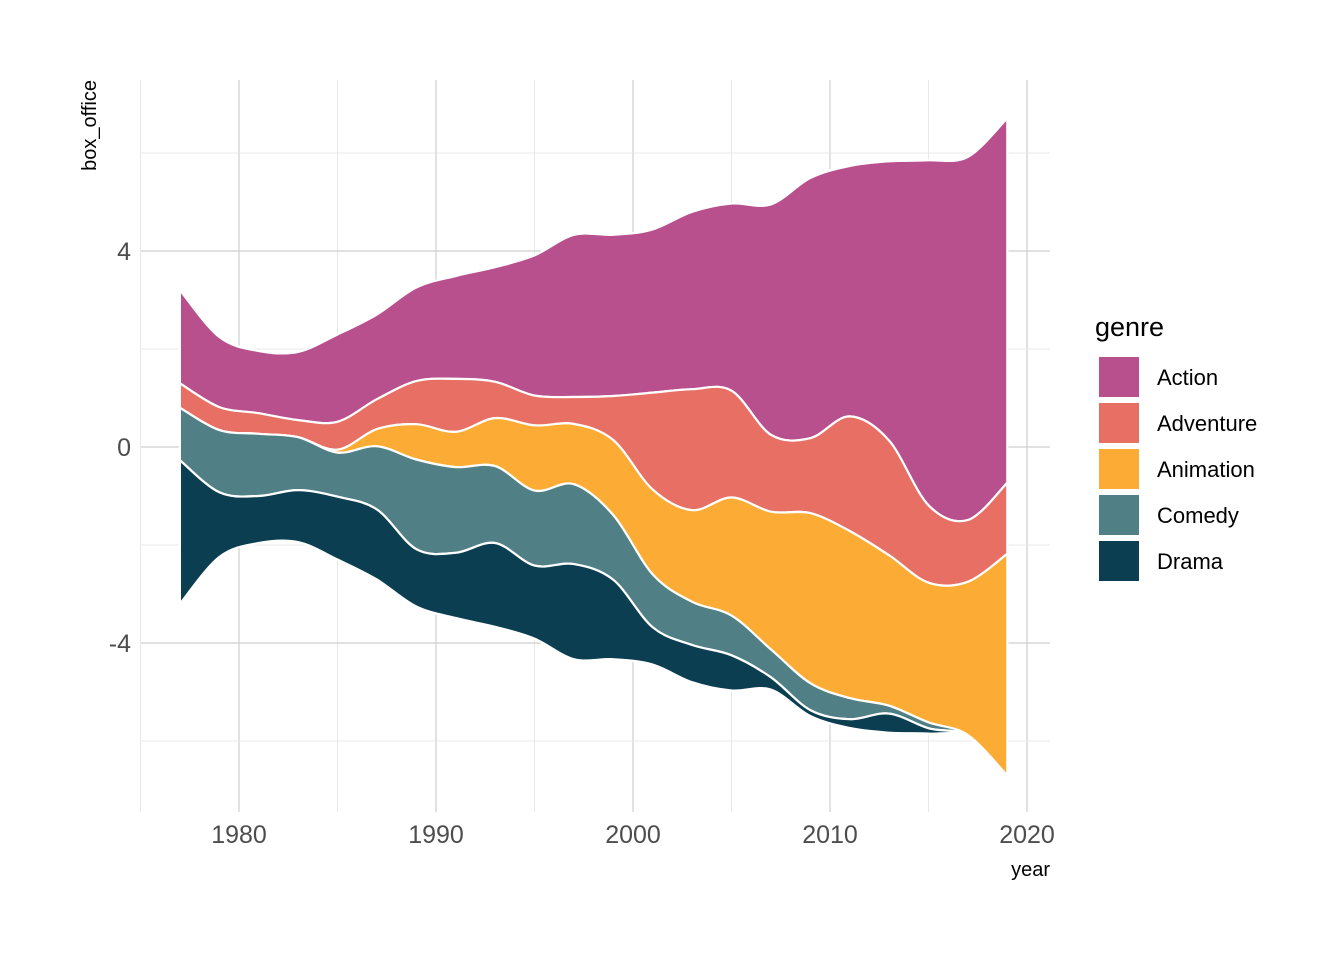 This screenshot has width=1344, height=960. I want to click on x-tick-label: 1990, so click(436, 835).